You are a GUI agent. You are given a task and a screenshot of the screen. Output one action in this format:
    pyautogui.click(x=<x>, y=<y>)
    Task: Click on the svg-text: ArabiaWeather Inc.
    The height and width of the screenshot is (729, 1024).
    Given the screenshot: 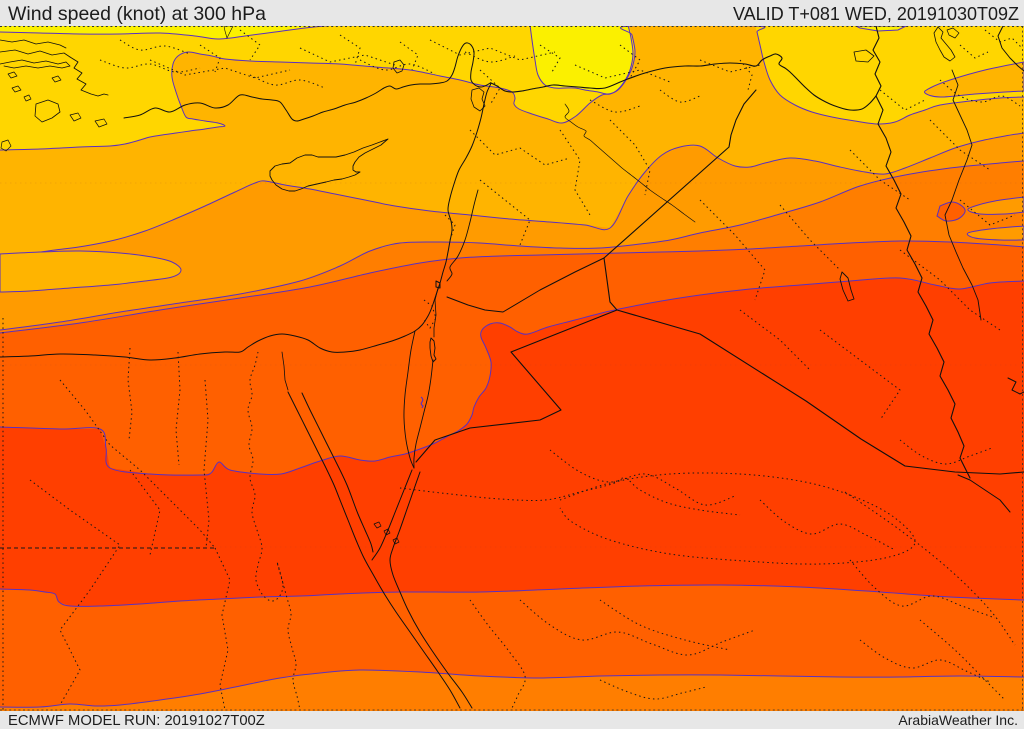 What is the action you would take?
    pyautogui.click(x=958, y=720)
    